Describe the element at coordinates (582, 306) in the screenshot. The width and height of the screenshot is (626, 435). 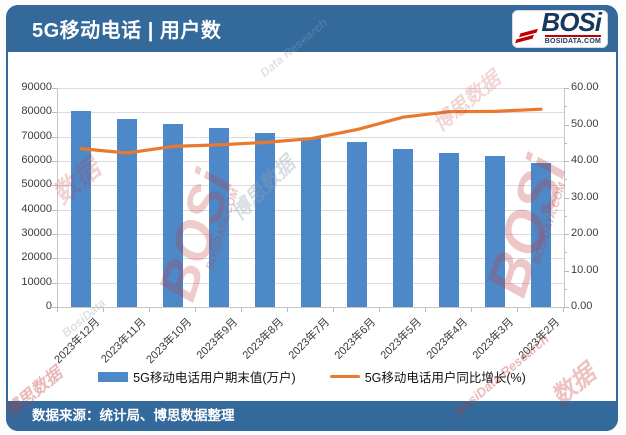
I see `y-axis-label-right: 0.00` at that location.